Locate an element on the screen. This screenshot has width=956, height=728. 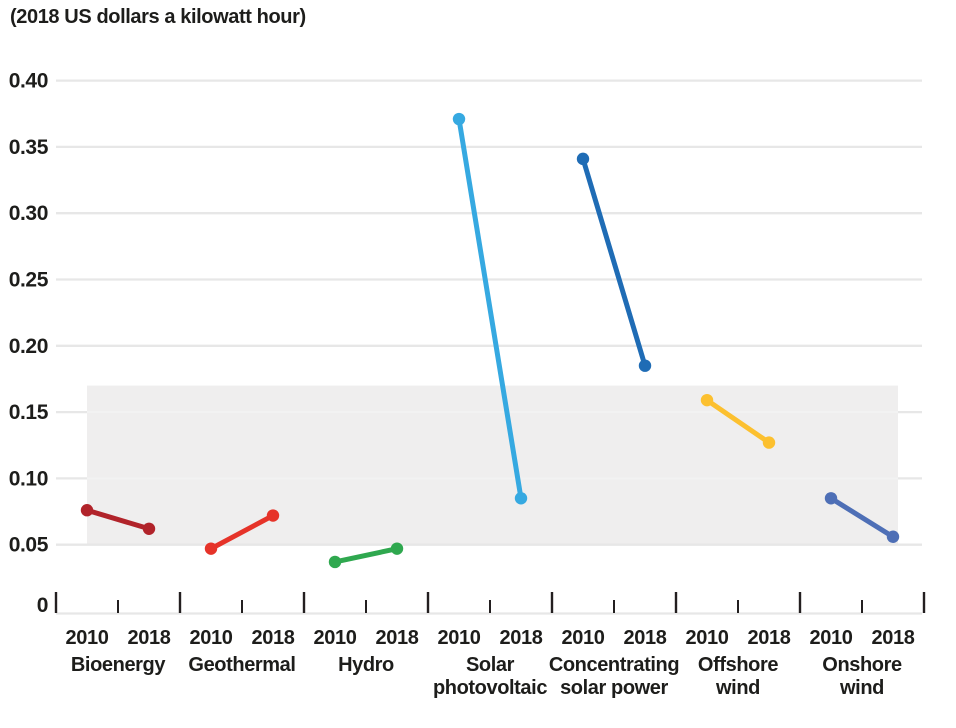
chart-title: (2018 US dollars a kilowatt hour) is located at coordinates (158, 17).